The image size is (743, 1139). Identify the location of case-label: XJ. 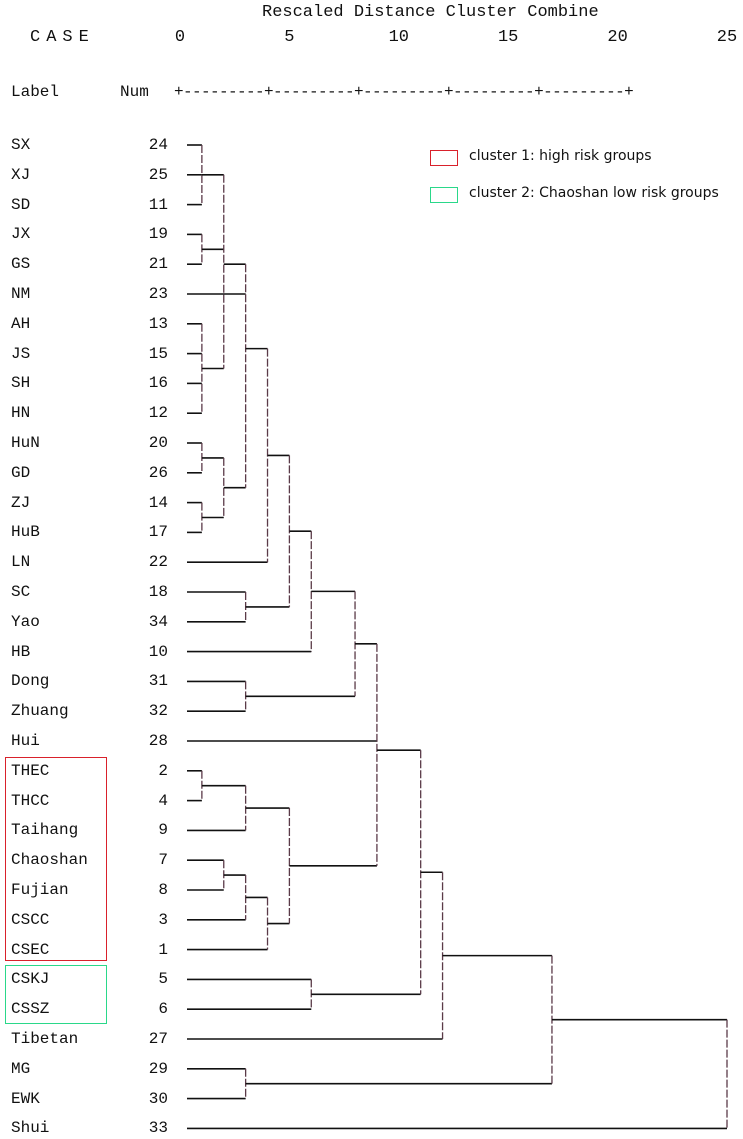
(21, 174).